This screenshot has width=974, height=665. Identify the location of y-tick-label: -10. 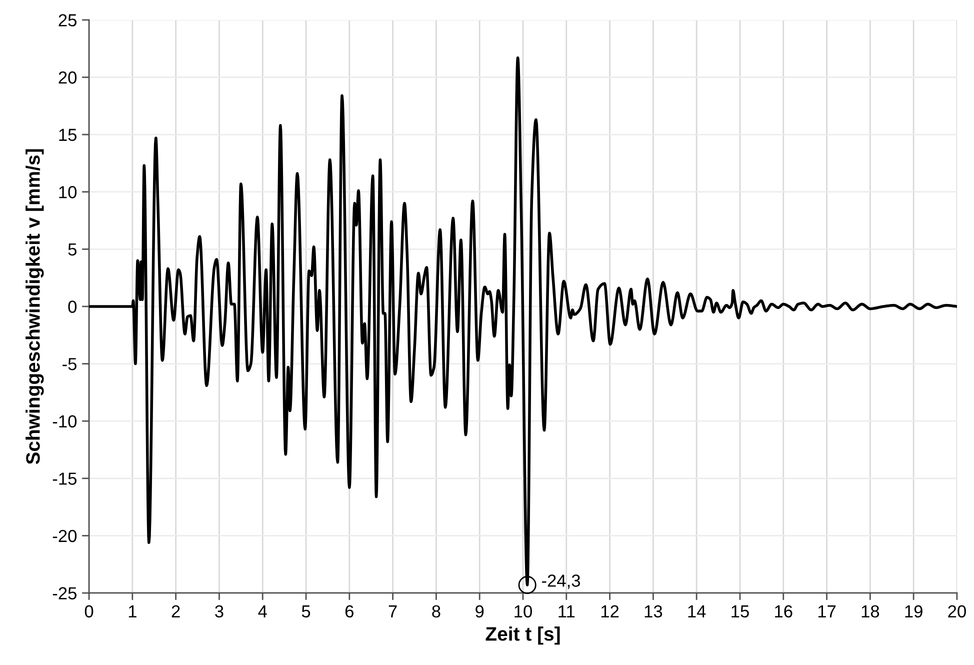
(64, 421).